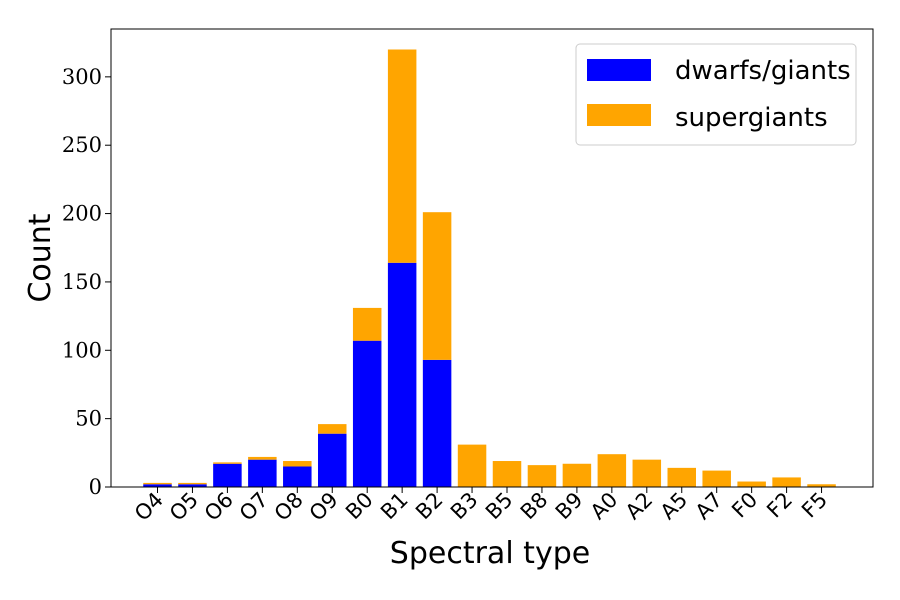 The image size is (900, 600). What do you see at coordinates (332, 429) in the screenshot?
I see `bar-supergiants-O9` at bounding box center [332, 429].